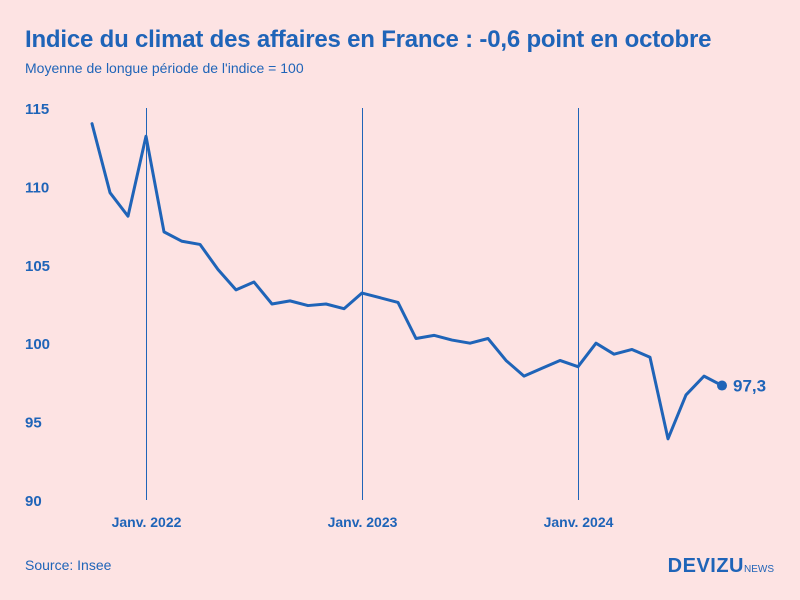 Image resolution: width=800 pixels, height=600 pixels. What do you see at coordinates (33, 501) in the screenshot?
I see `y-tick-label: 90` at bounding box center [33, 501].